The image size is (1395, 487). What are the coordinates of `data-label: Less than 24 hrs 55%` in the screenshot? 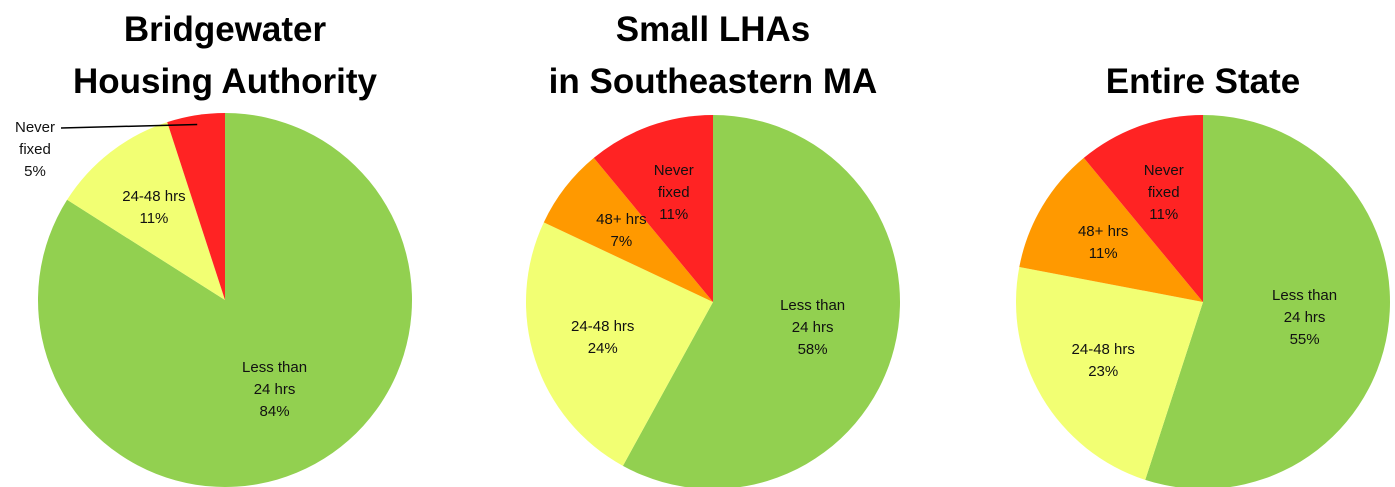 It's located at (1305, 318).